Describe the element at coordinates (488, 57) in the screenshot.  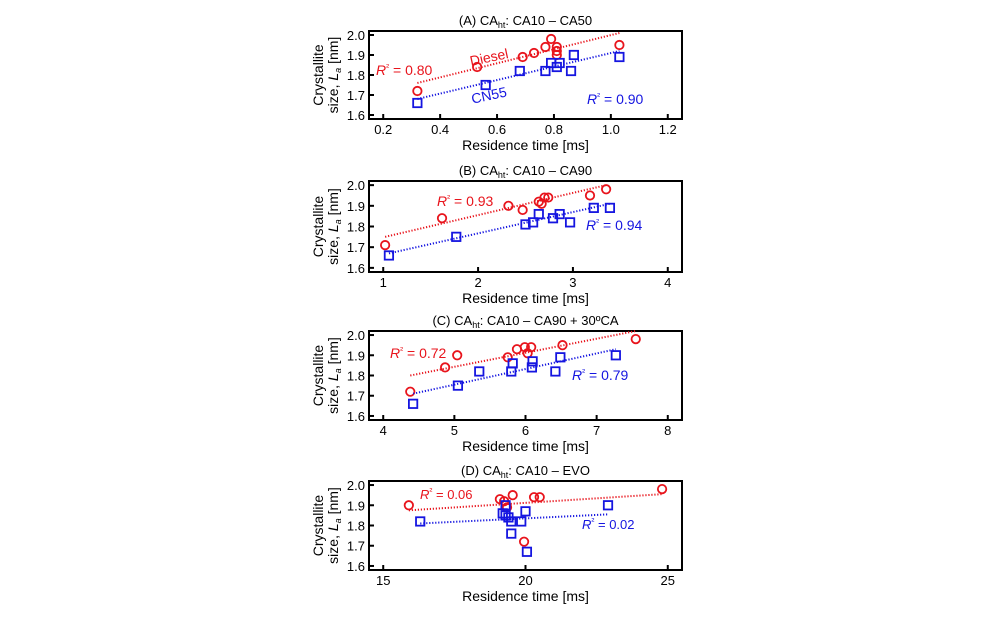
I see `series-label: Diesel` at that location.